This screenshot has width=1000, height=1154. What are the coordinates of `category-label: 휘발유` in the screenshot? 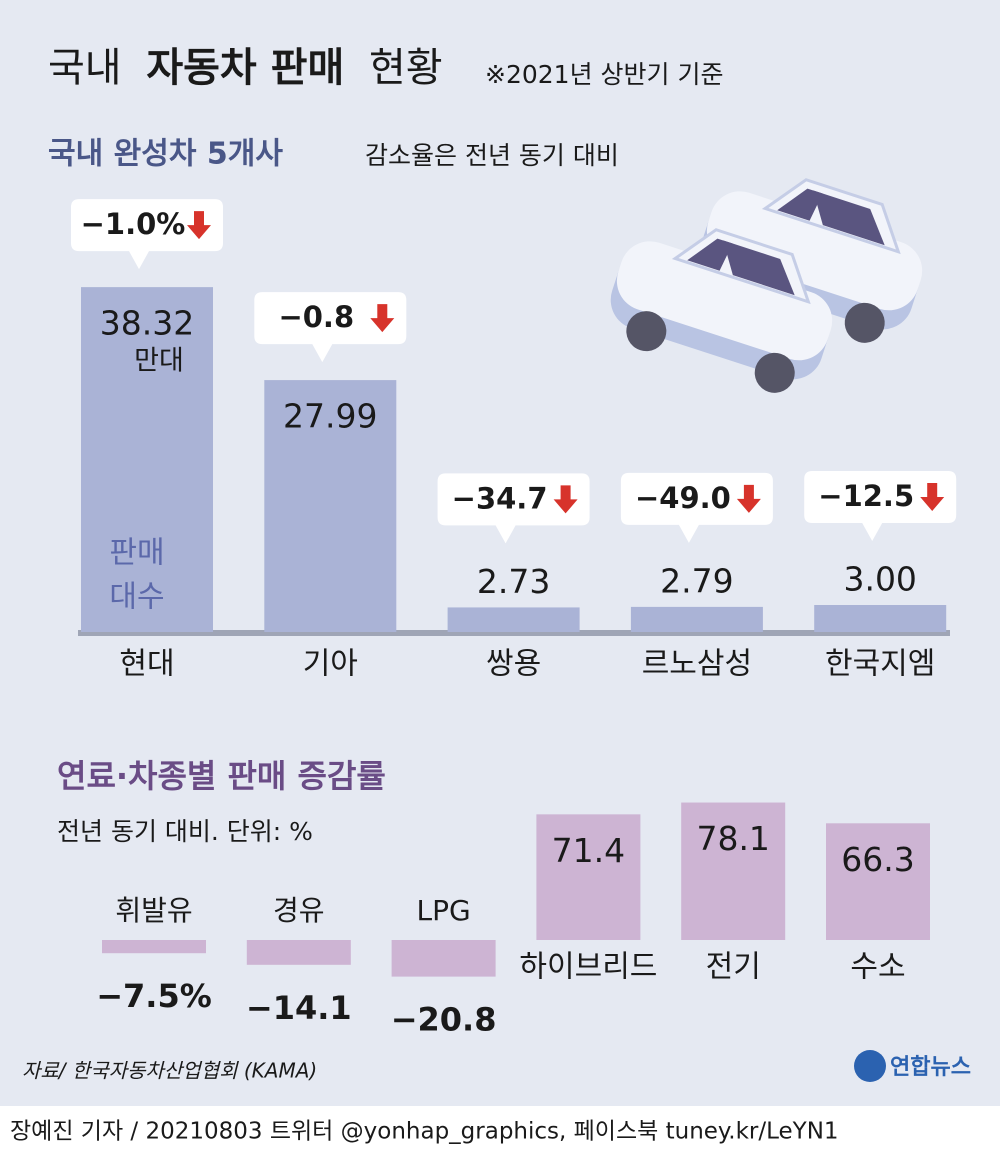 It's located at (153, 910).